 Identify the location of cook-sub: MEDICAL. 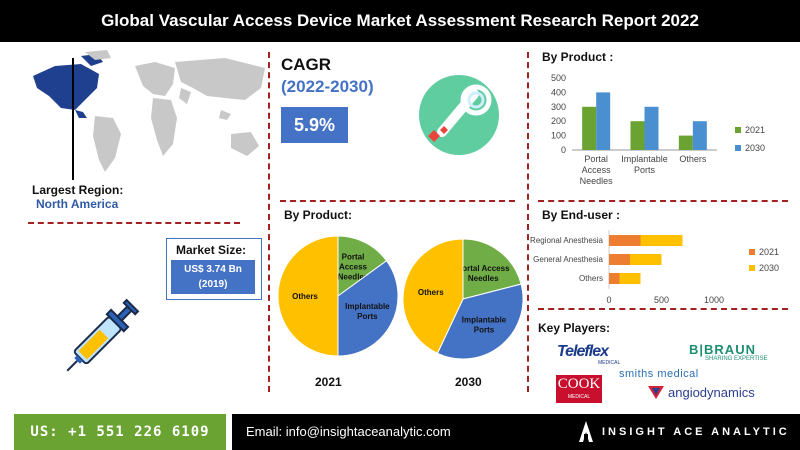
(579, 397).